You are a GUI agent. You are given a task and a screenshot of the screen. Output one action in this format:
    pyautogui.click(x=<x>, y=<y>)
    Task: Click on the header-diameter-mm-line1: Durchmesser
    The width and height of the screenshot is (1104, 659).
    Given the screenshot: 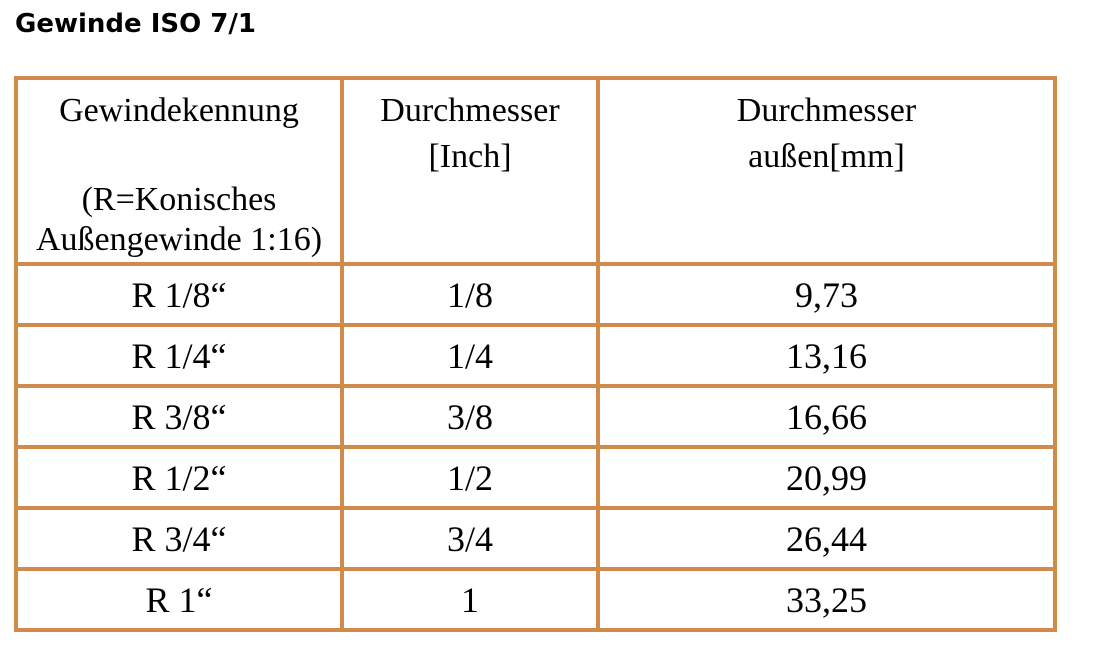 What is the action you would take?
    pyautogui.click(x=826, y=110)
    